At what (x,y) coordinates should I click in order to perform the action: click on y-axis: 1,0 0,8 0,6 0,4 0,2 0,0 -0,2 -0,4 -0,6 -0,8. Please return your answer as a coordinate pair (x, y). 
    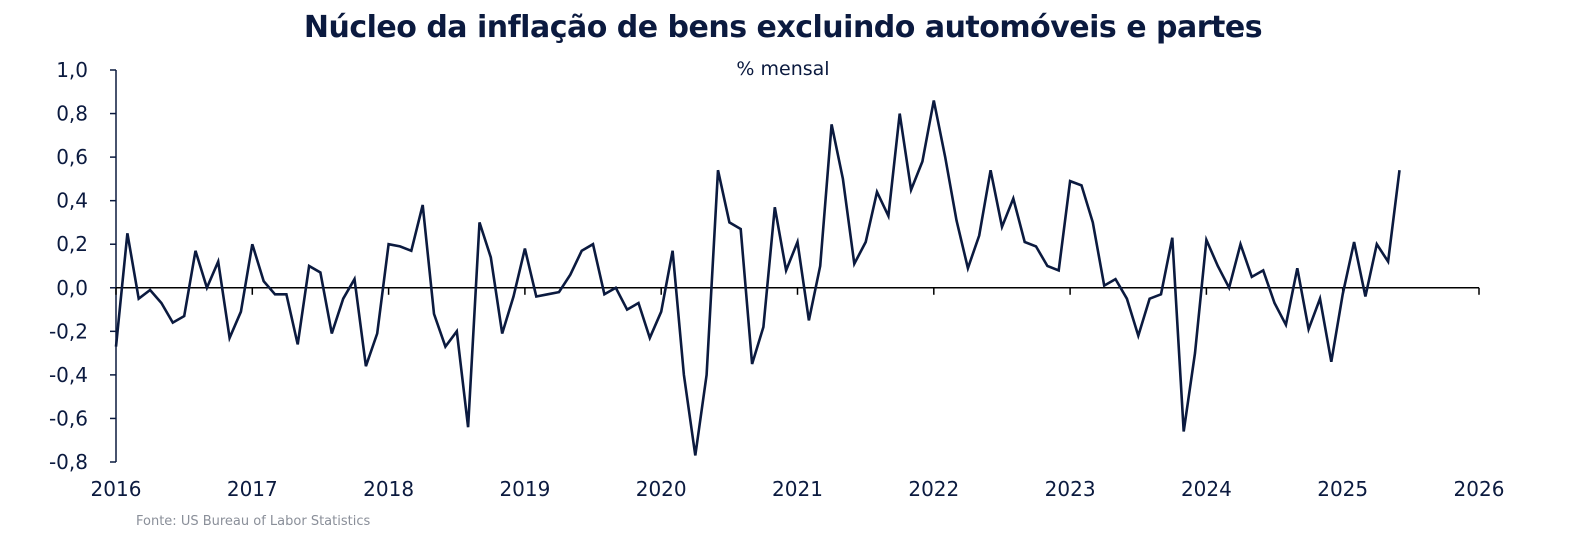
    Looking at the image, I should click on (83, 266).